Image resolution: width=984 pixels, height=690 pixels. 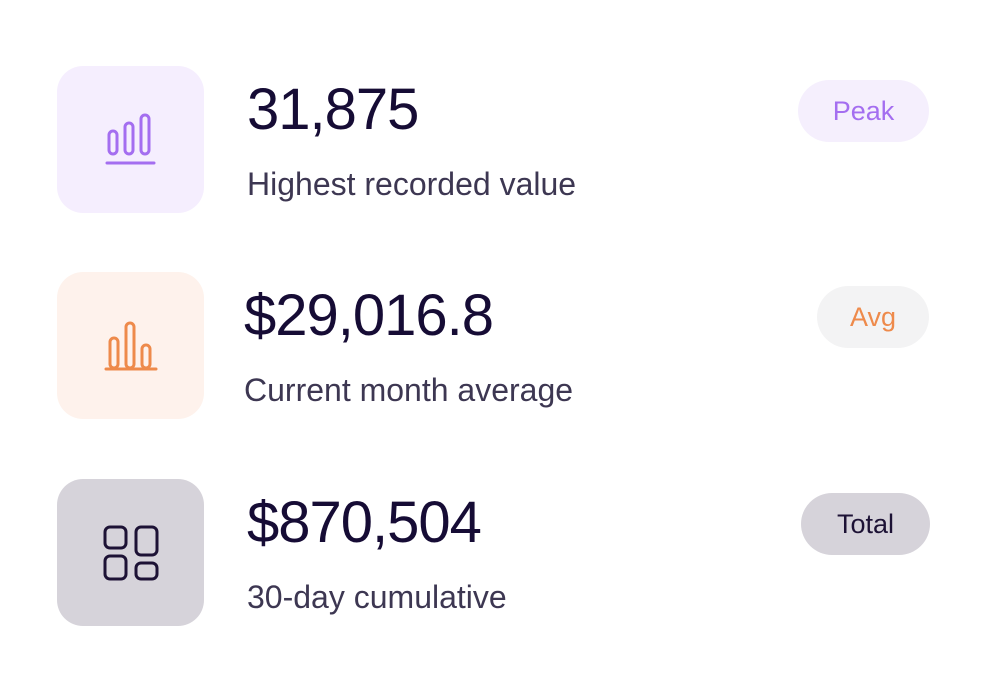 What do you see at coordinates (369, 315) in the screenshot?
I see `stat-value: $29,016.8` at bounding box center [369, 315].